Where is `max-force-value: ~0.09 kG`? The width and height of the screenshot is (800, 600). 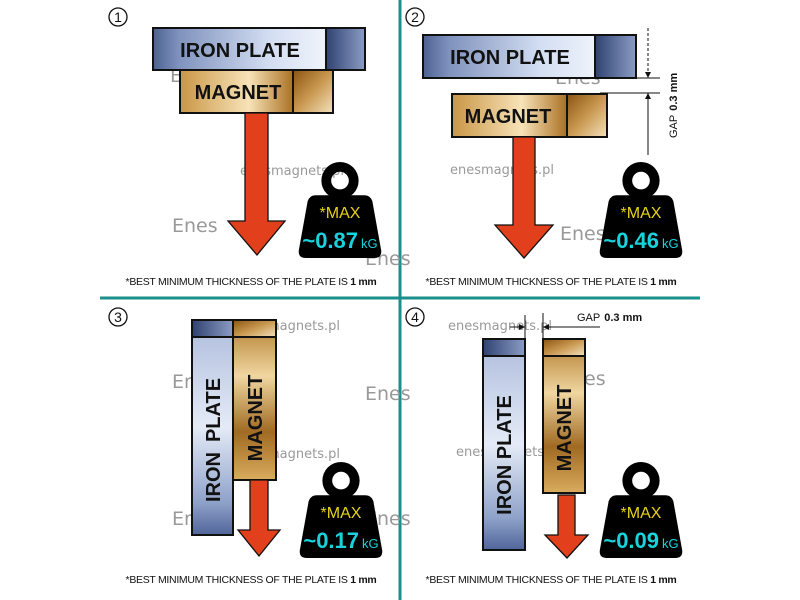
max-force-value: ~0.09 kG is located at coordinates (640, 540).